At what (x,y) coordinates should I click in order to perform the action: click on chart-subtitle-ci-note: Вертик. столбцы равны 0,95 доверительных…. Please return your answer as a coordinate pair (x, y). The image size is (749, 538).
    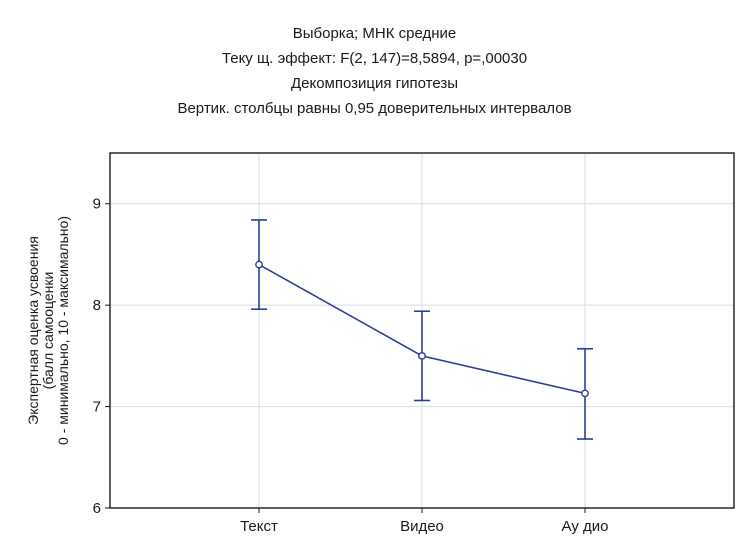
    Looking at the image, I should click on (374, 108).